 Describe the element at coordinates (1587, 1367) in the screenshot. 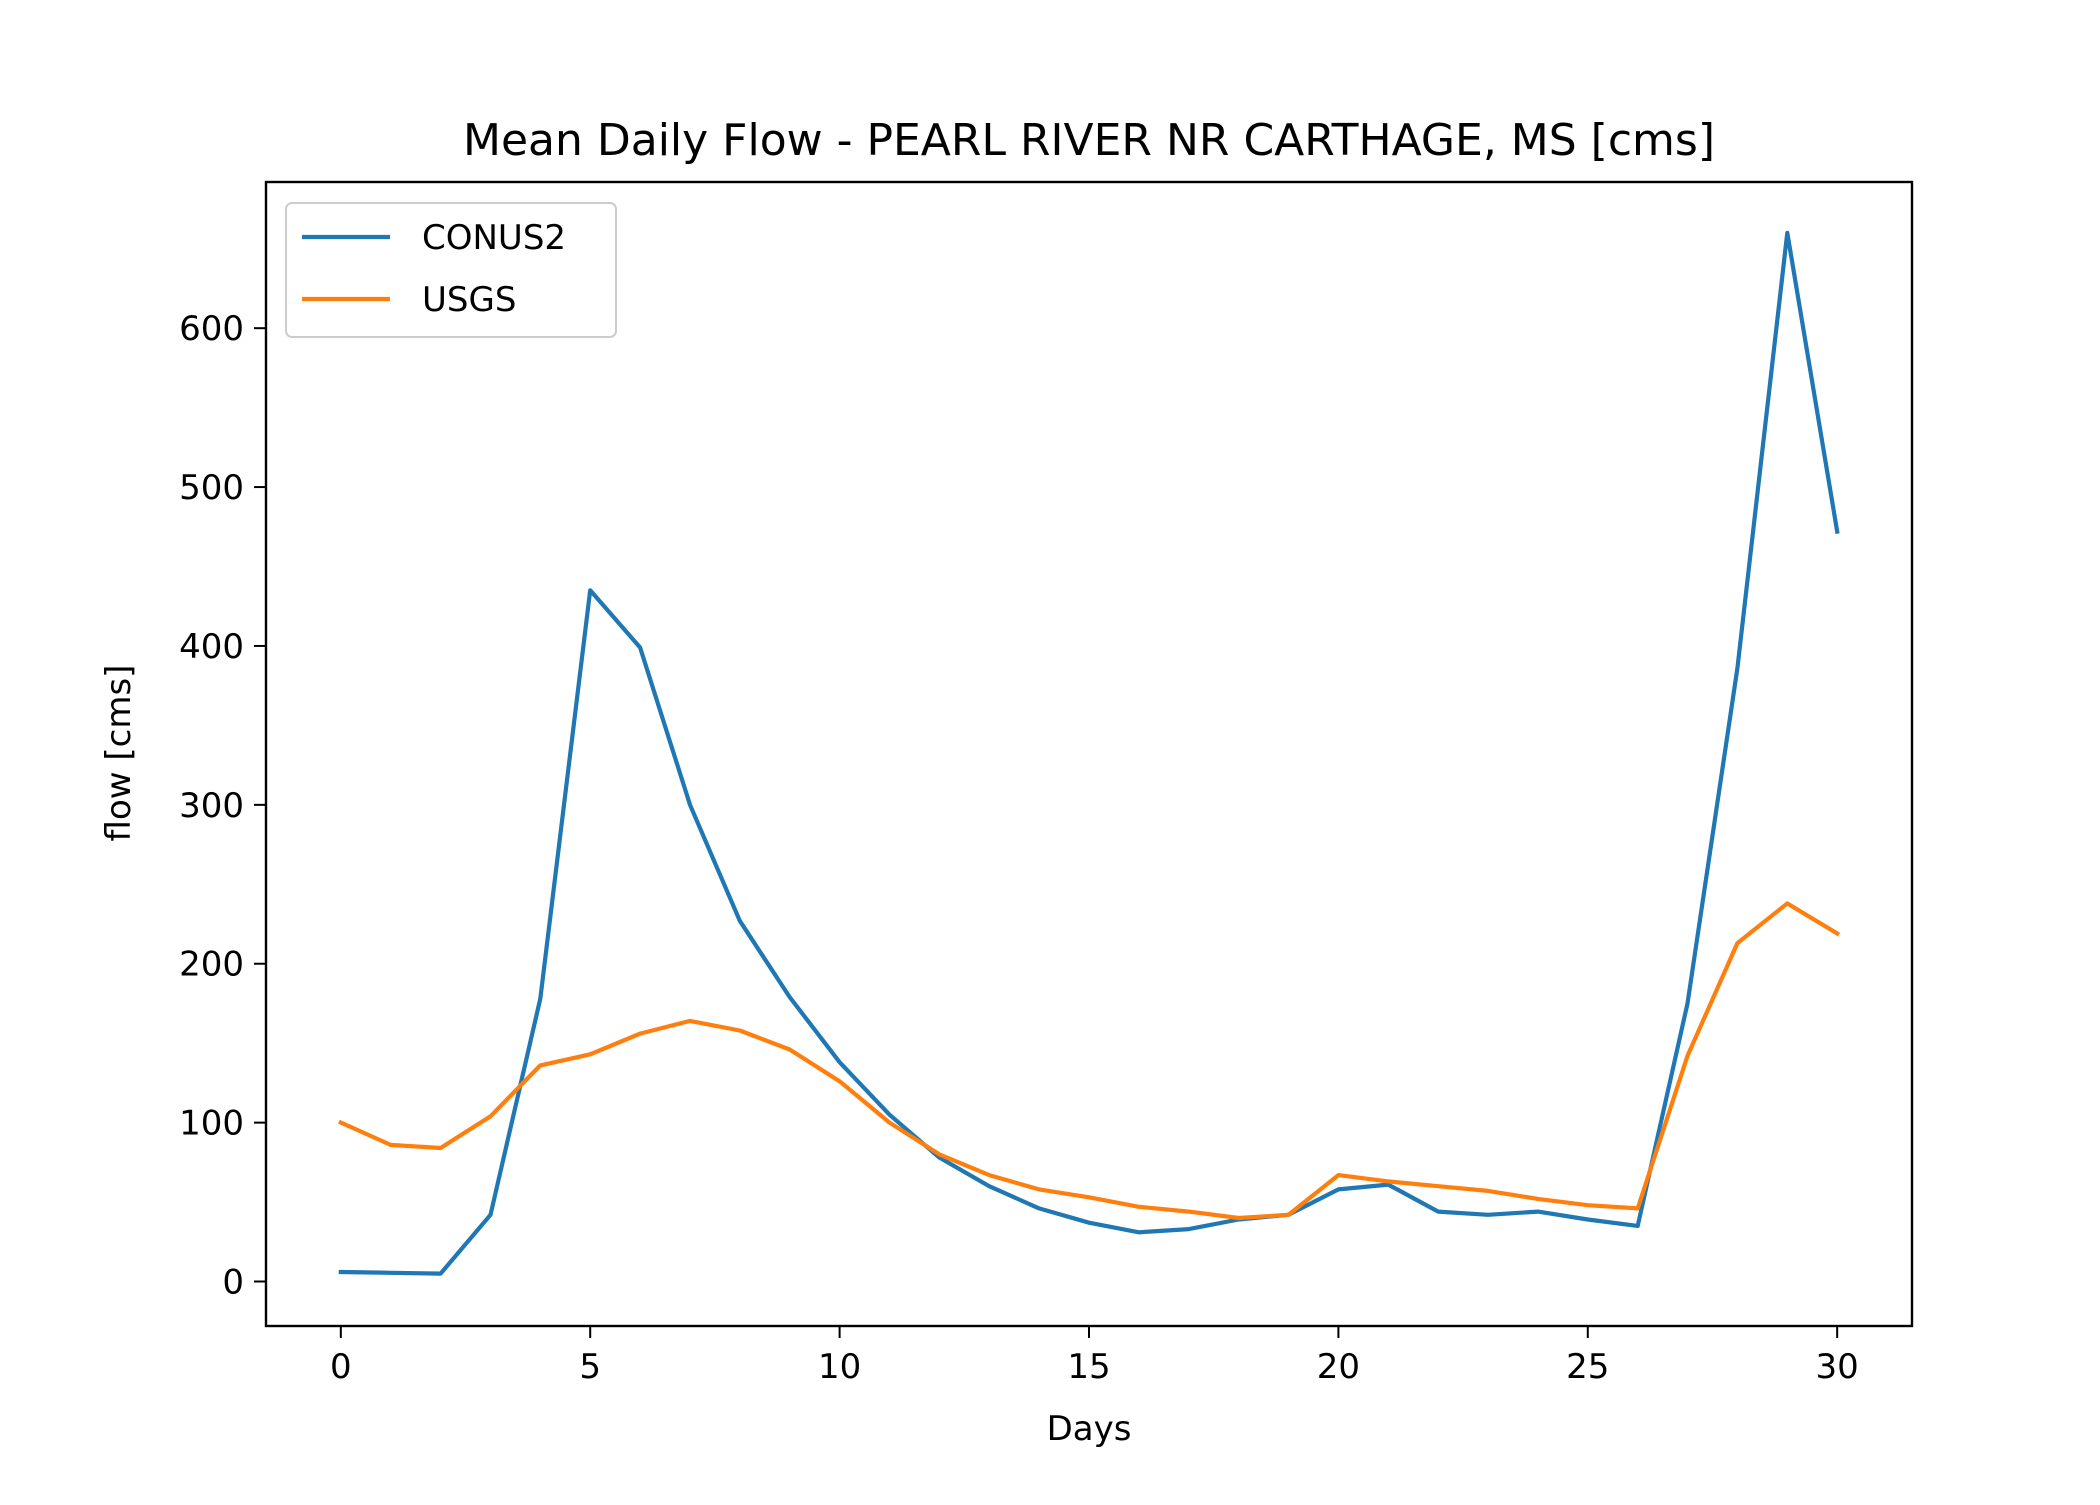

I see `x-tick-label: 25` at that location.